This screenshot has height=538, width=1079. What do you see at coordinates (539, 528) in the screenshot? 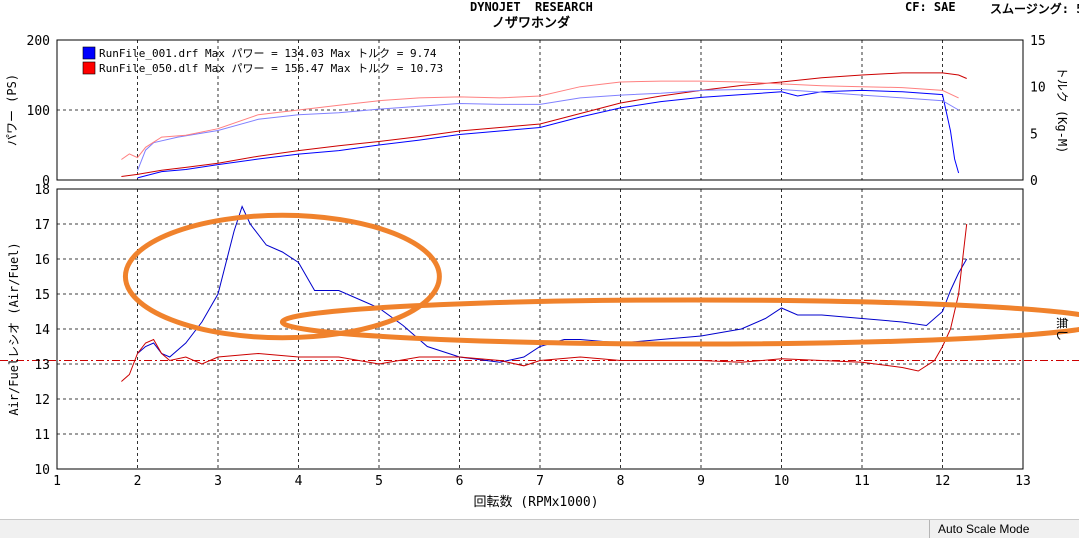
I see `status-bar: Auto Scale Mode` at bounding box center [539, 528].